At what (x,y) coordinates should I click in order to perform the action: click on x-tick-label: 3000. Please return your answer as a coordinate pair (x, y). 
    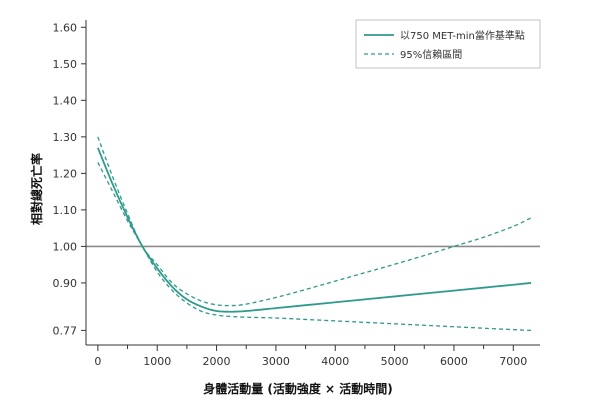
    Looking at the image, I should click on (276, 361).